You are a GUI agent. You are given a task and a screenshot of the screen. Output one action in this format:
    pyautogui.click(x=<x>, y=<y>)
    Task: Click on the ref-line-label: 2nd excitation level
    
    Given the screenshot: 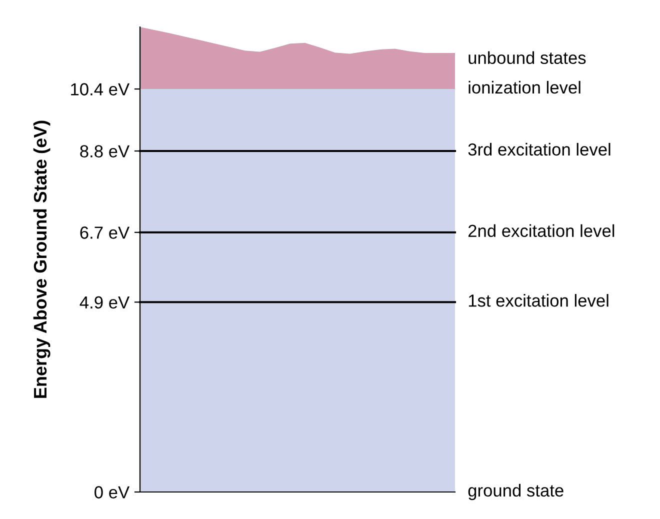 What is the action you would take?
    pyautogui.click(x=541, y=231)
    